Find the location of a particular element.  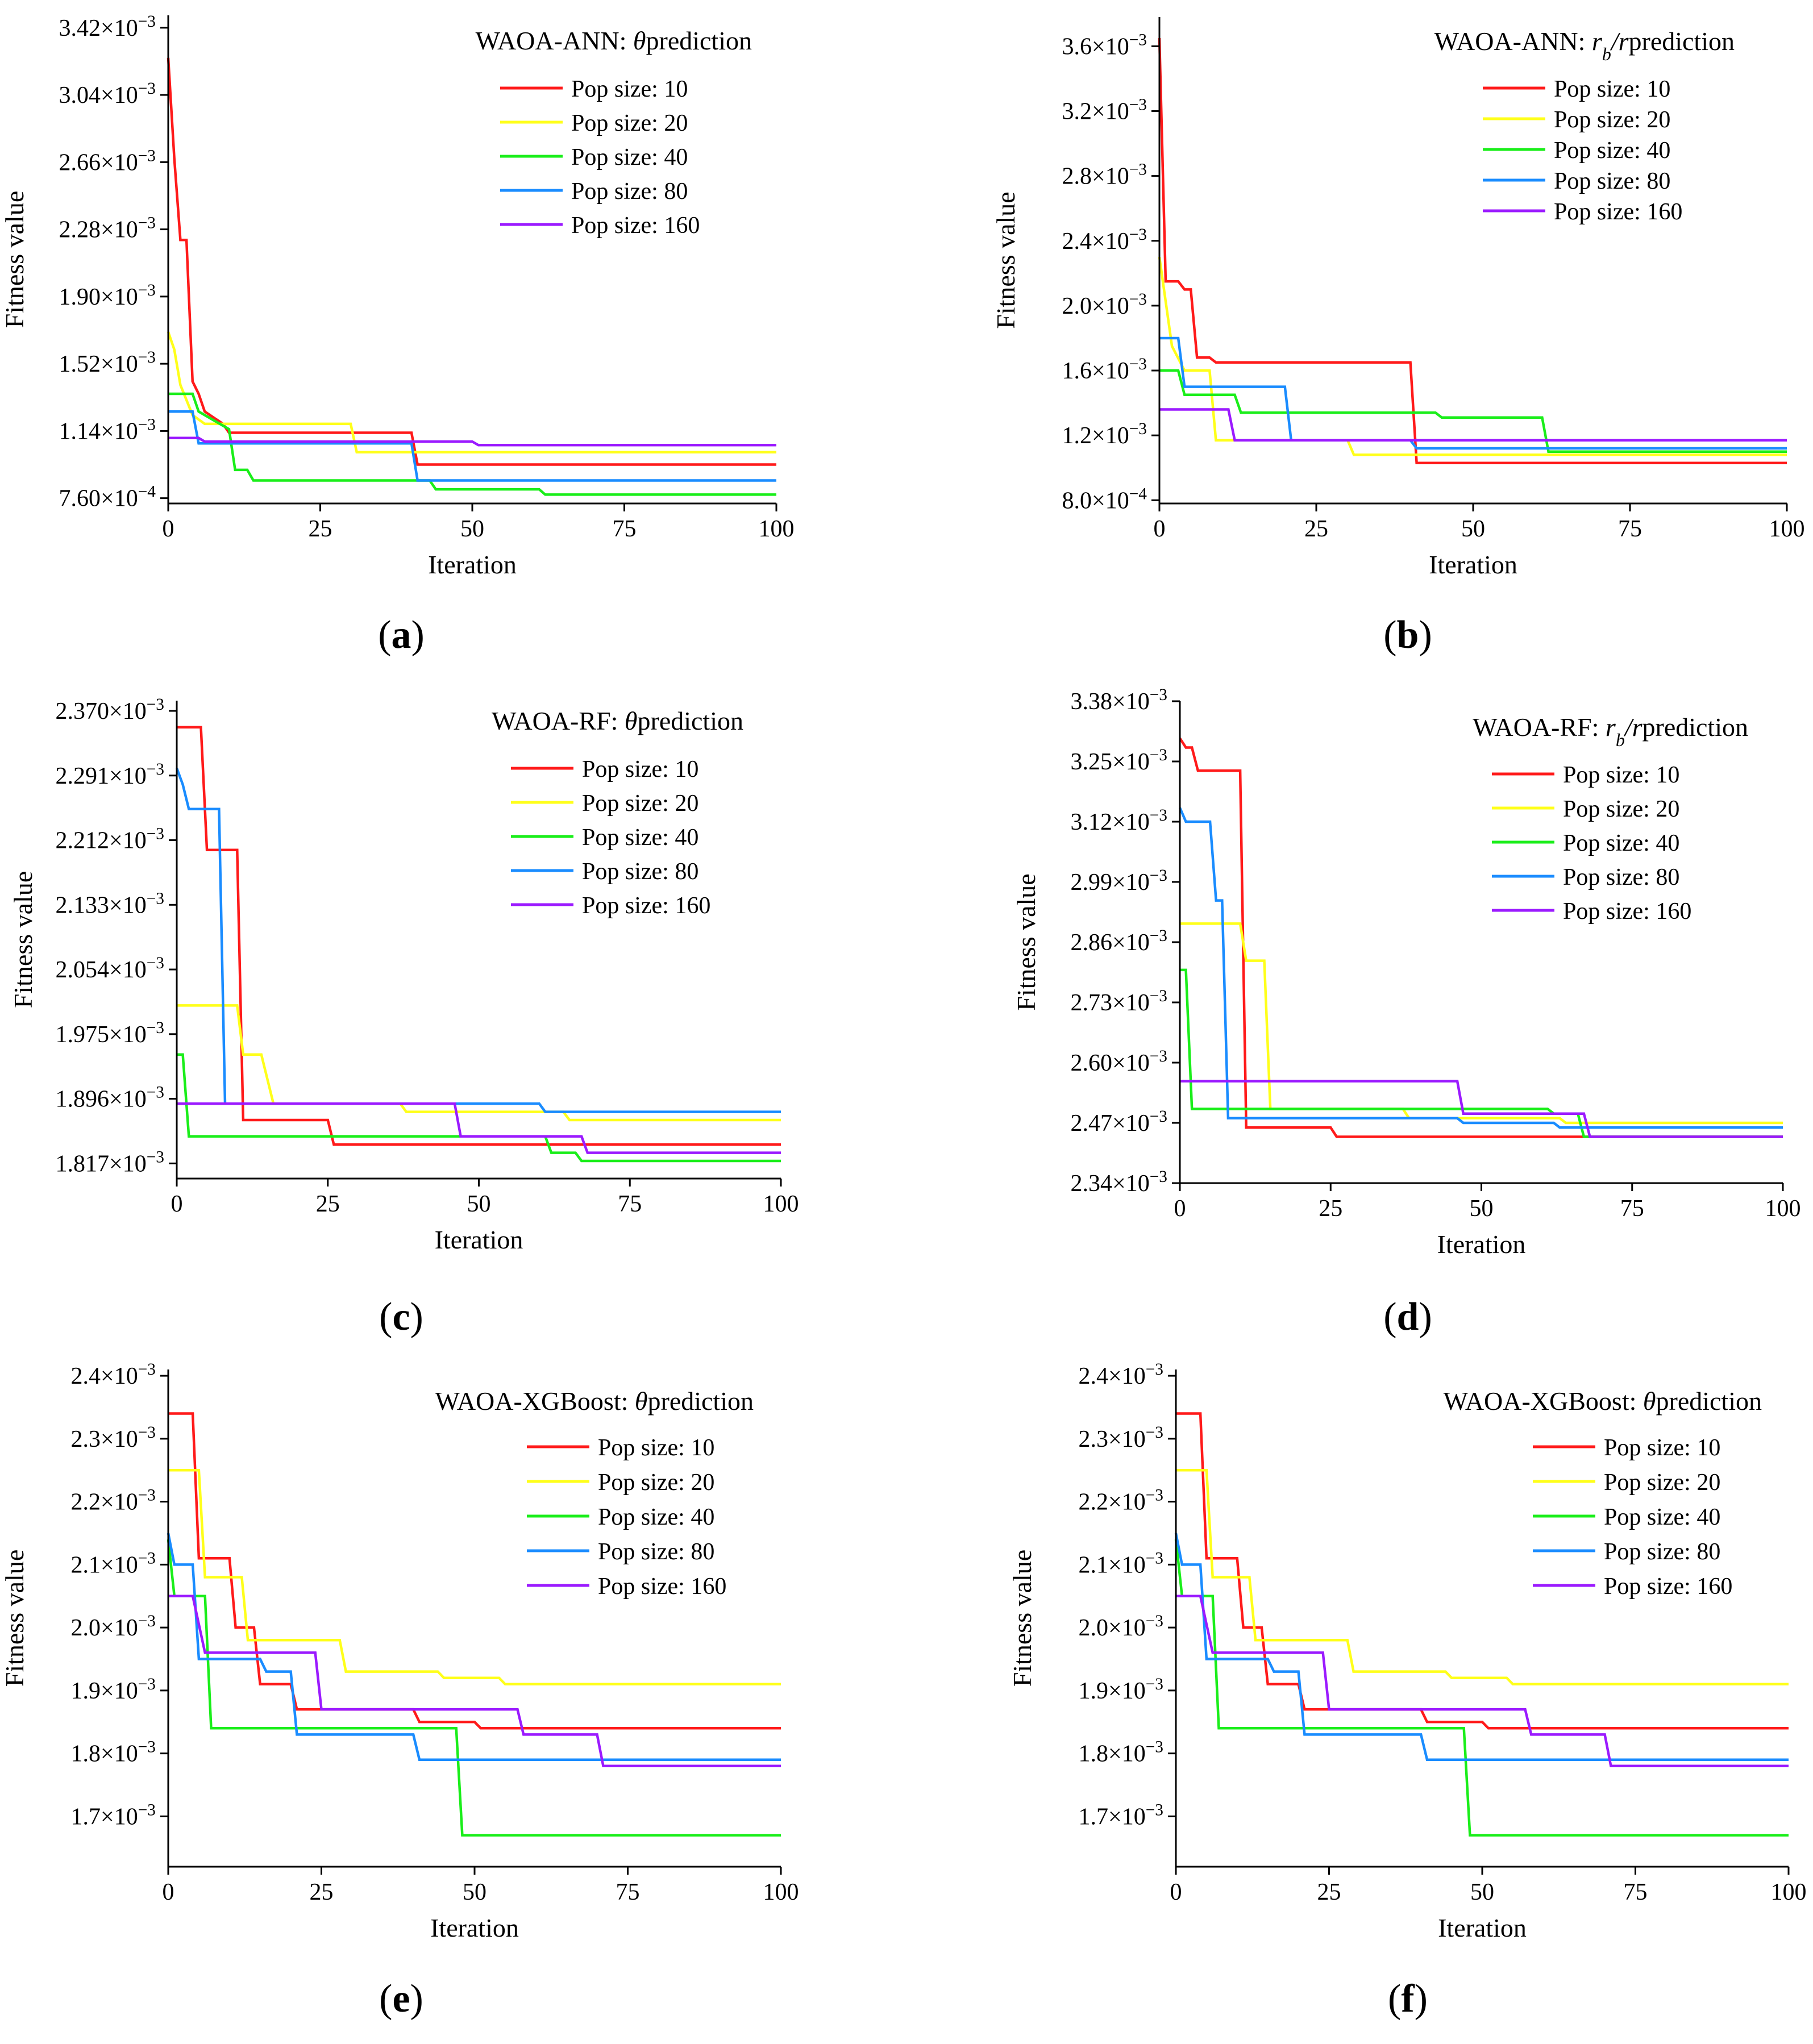

y-tick-label: 2.47×10⁻³ is located at coordinates (1119, 1122).